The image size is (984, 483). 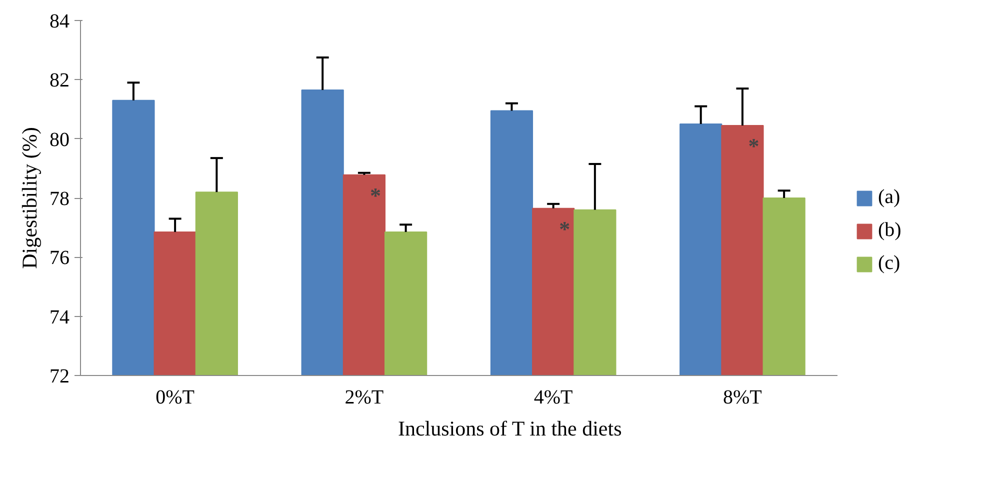 I want to click on y-axis-title: Digestibility (%), so click(x=30, y=198).